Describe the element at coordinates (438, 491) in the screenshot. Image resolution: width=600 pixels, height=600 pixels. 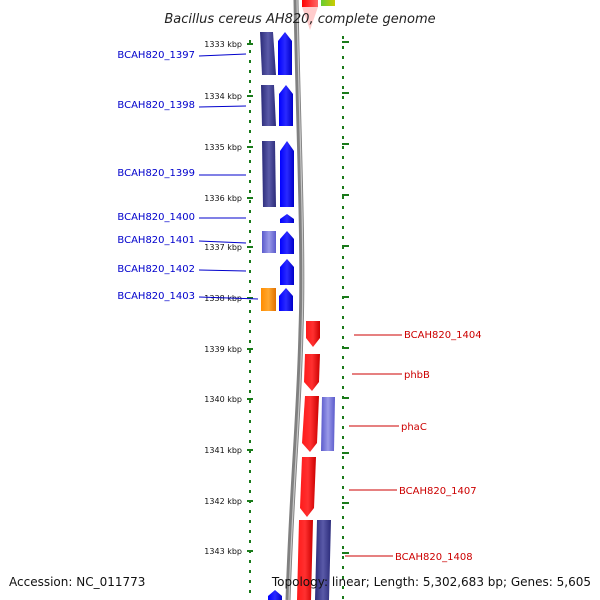
I see `gene-label: BCAH820_1407` at that location.